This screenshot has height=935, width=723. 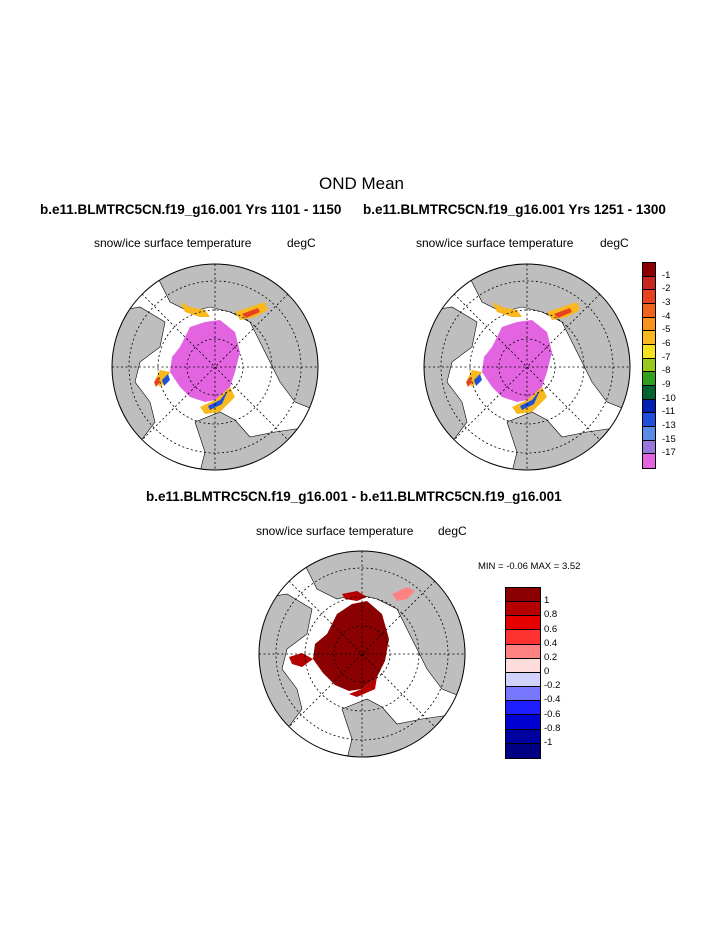 I want to click on colorbar-mean-label: -1, so click(x=666, y=275).